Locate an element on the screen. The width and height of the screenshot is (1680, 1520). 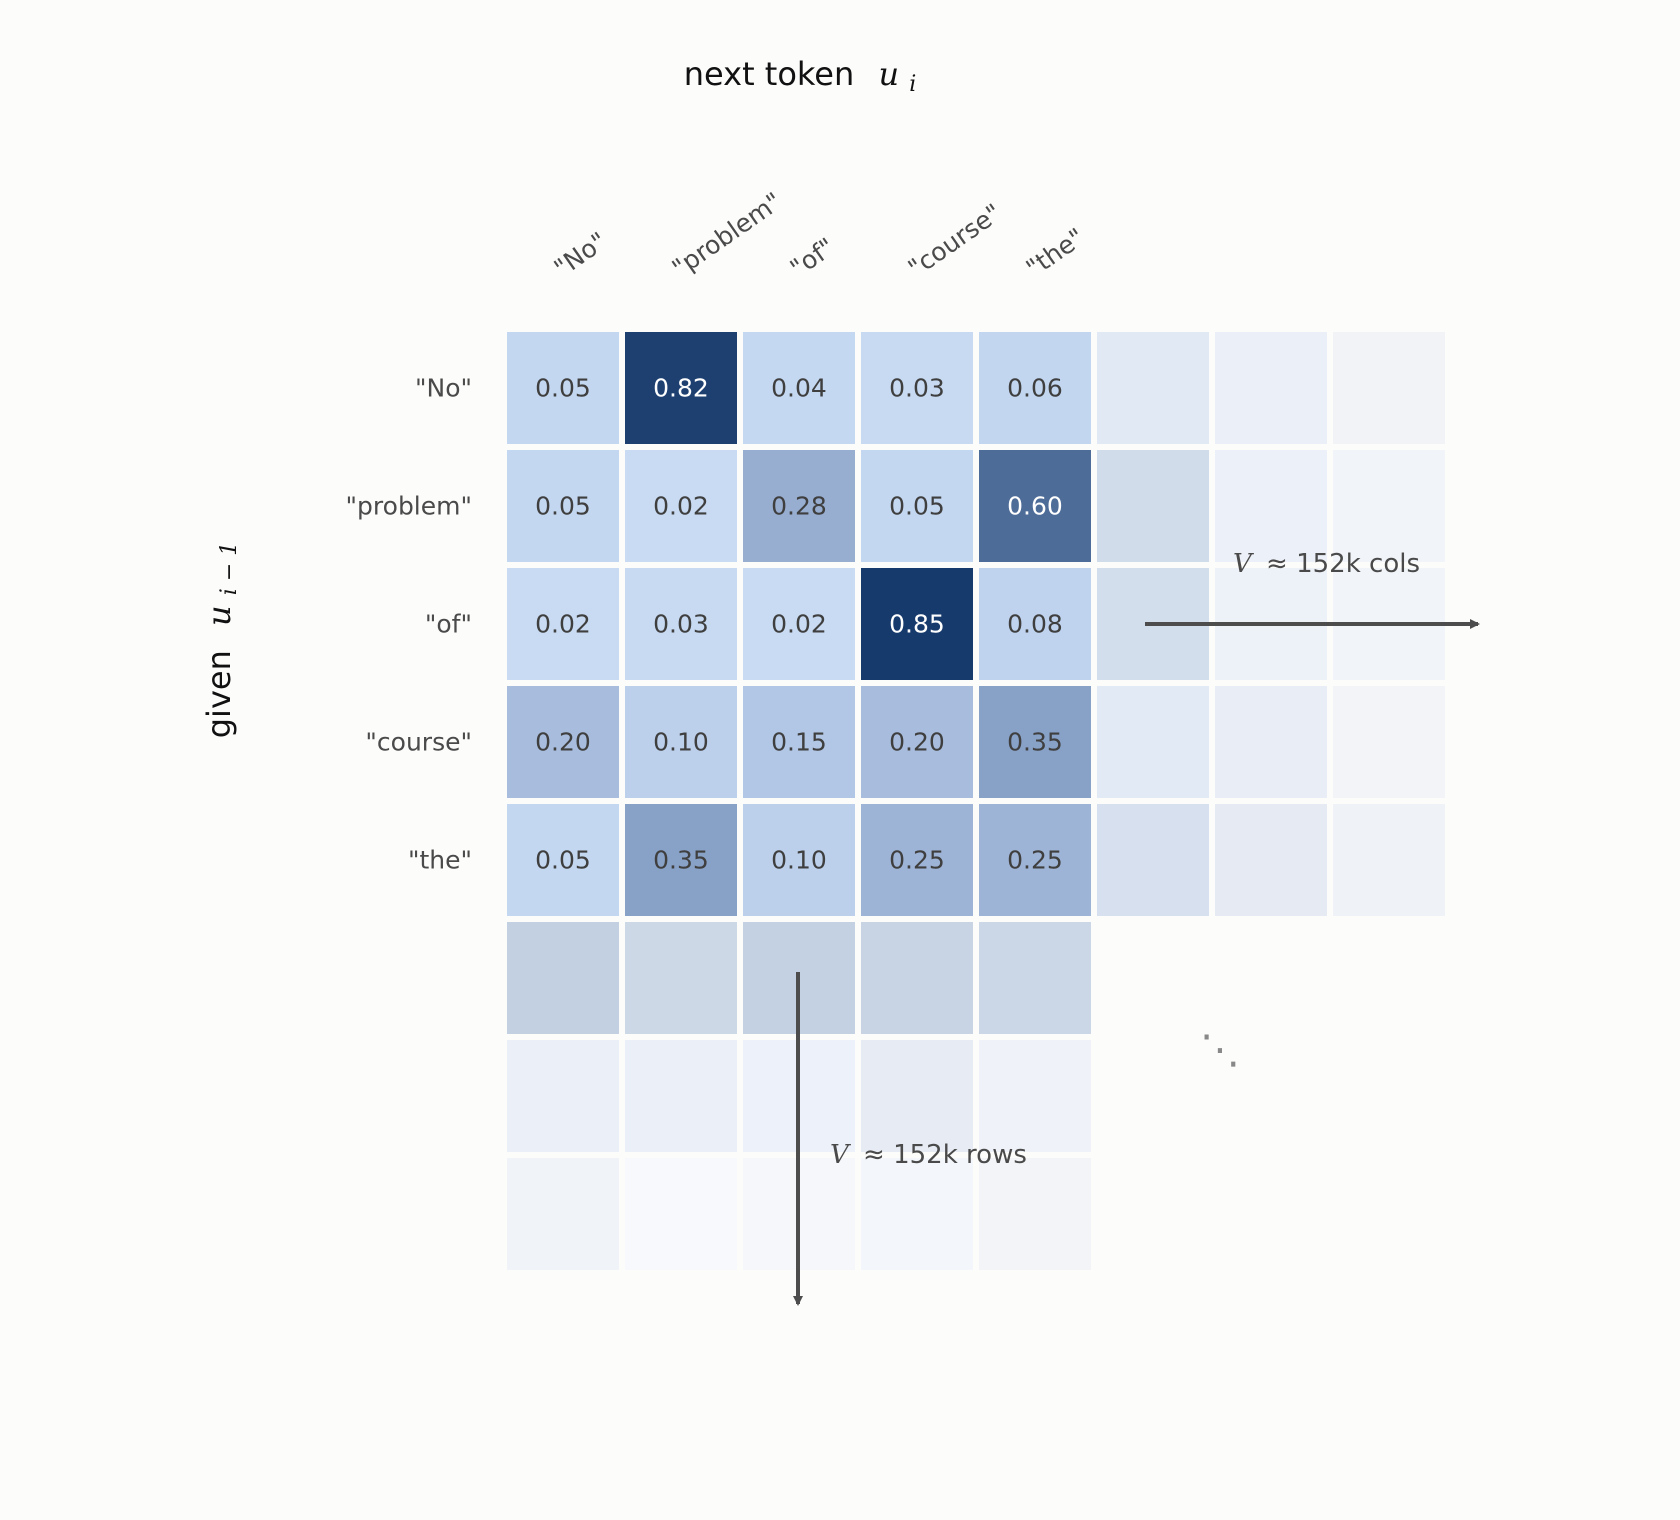
cell-value-label: 0.15 is located at coordinates (799, 742).